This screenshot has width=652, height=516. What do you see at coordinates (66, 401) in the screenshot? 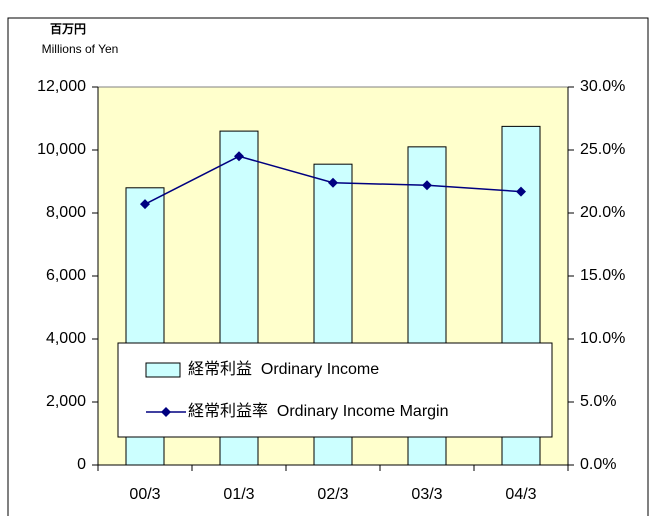
I see `y-tick-label: 2,000` at bounding box center [66, 401].